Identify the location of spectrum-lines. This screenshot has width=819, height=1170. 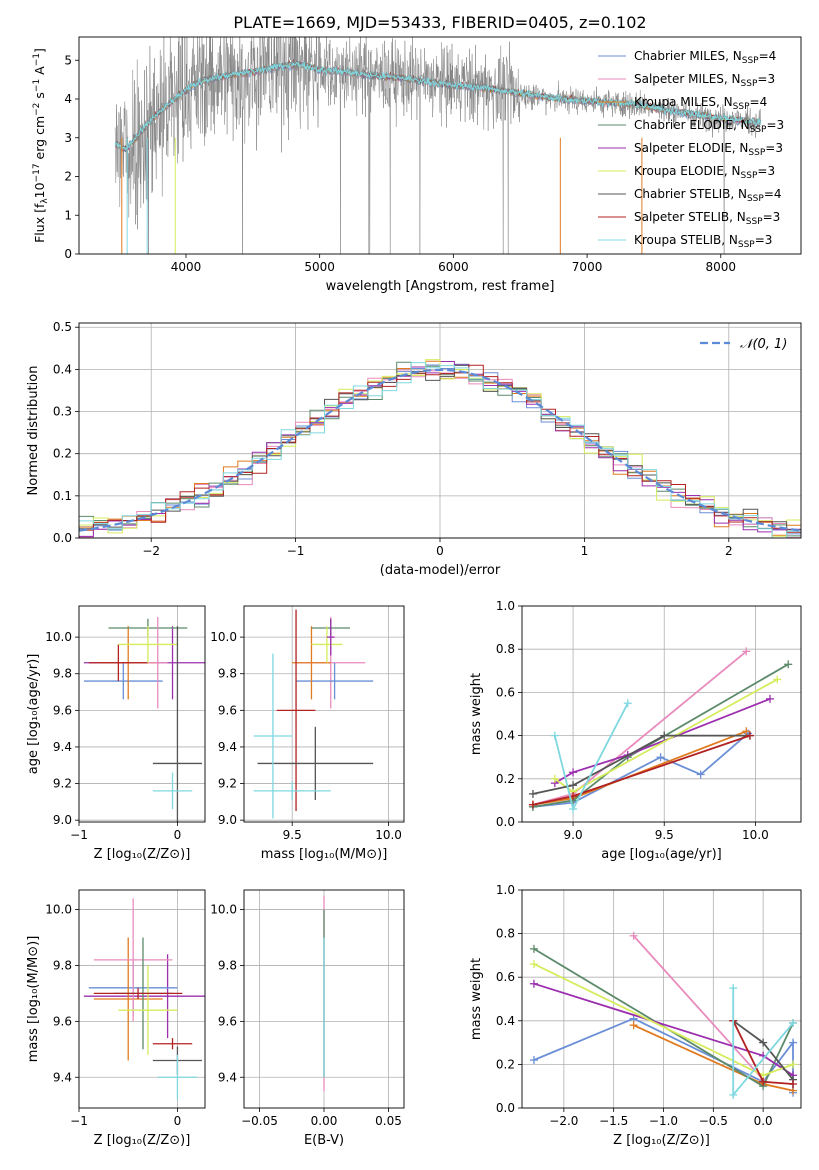
(438, 145).